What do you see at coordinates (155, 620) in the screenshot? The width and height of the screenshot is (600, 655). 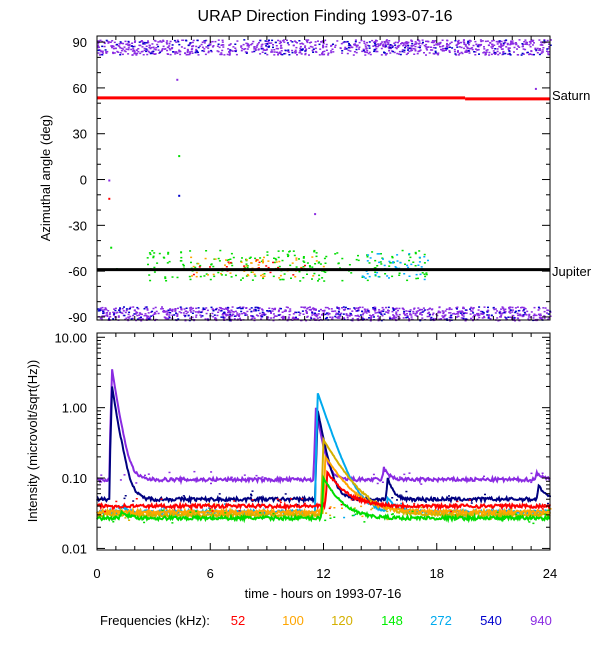 I see `legend-title: Frequencies (kHz):` at bounding box center [155, 620].